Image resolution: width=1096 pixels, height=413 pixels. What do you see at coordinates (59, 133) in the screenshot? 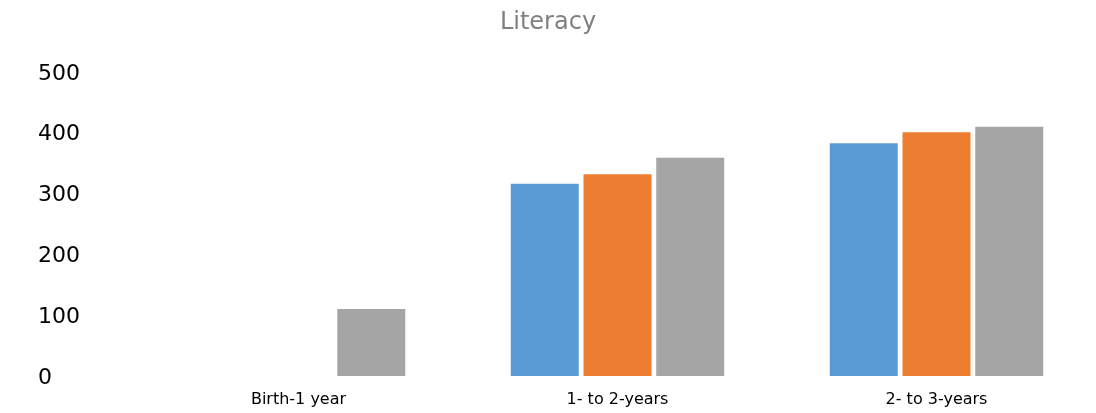
I see `y-tick-label: 400` at bounding box center [59, 133].